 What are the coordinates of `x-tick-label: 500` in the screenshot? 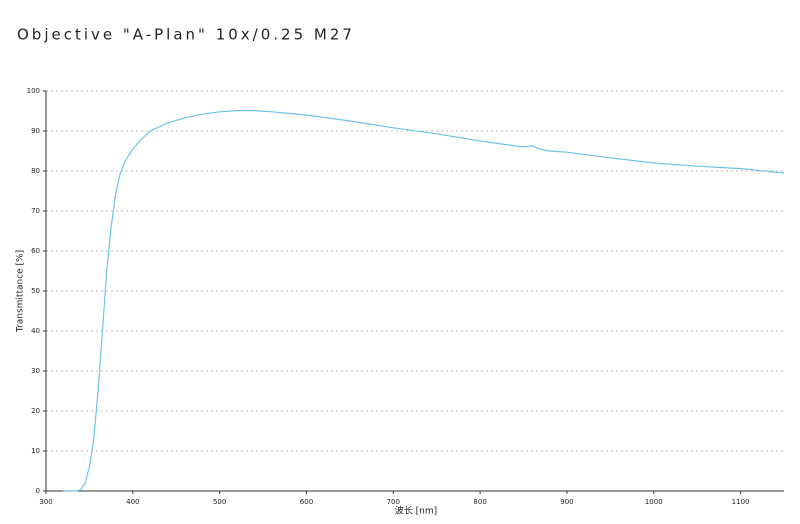 It's located at (219, 502).